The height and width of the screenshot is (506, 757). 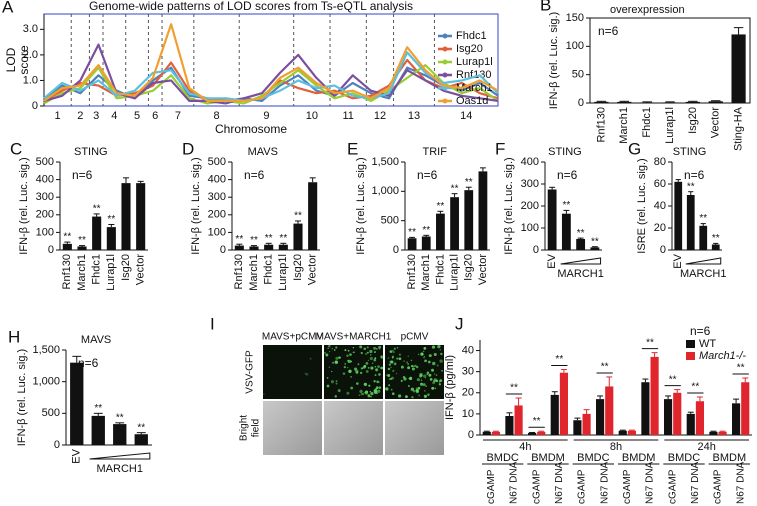 I want to click on row-label: VSV-GFP, so click(x=250, y=372).